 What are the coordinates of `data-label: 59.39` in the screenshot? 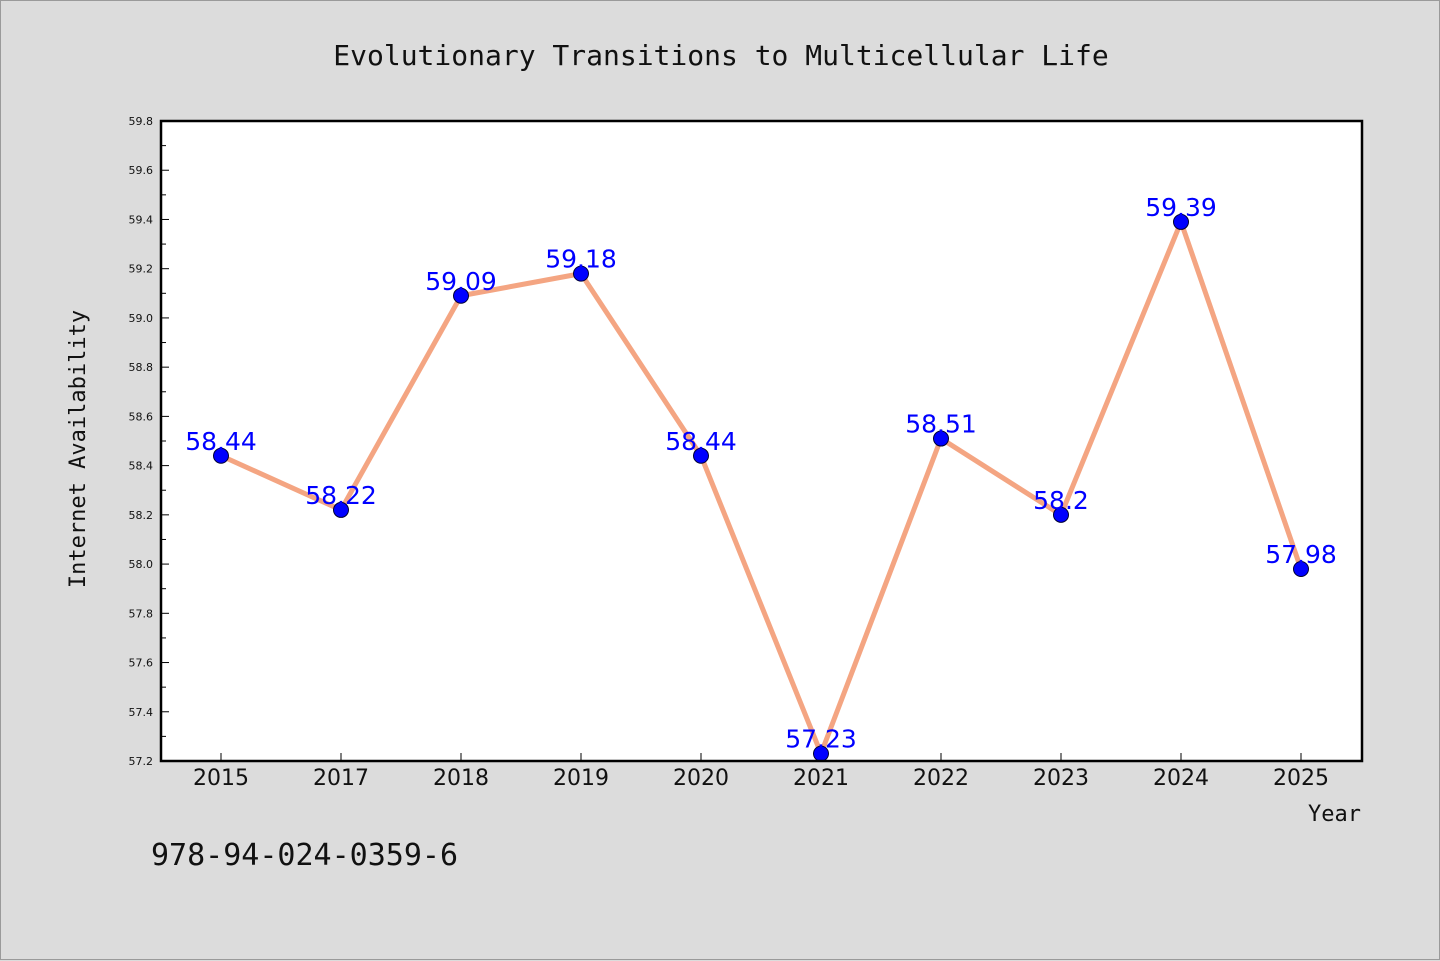 It's located at (1181, 207).